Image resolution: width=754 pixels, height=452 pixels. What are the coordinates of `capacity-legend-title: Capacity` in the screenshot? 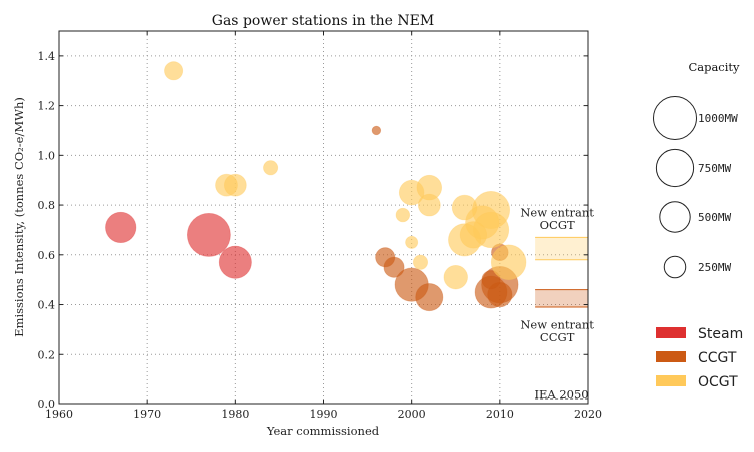 It's located at (714, 67).